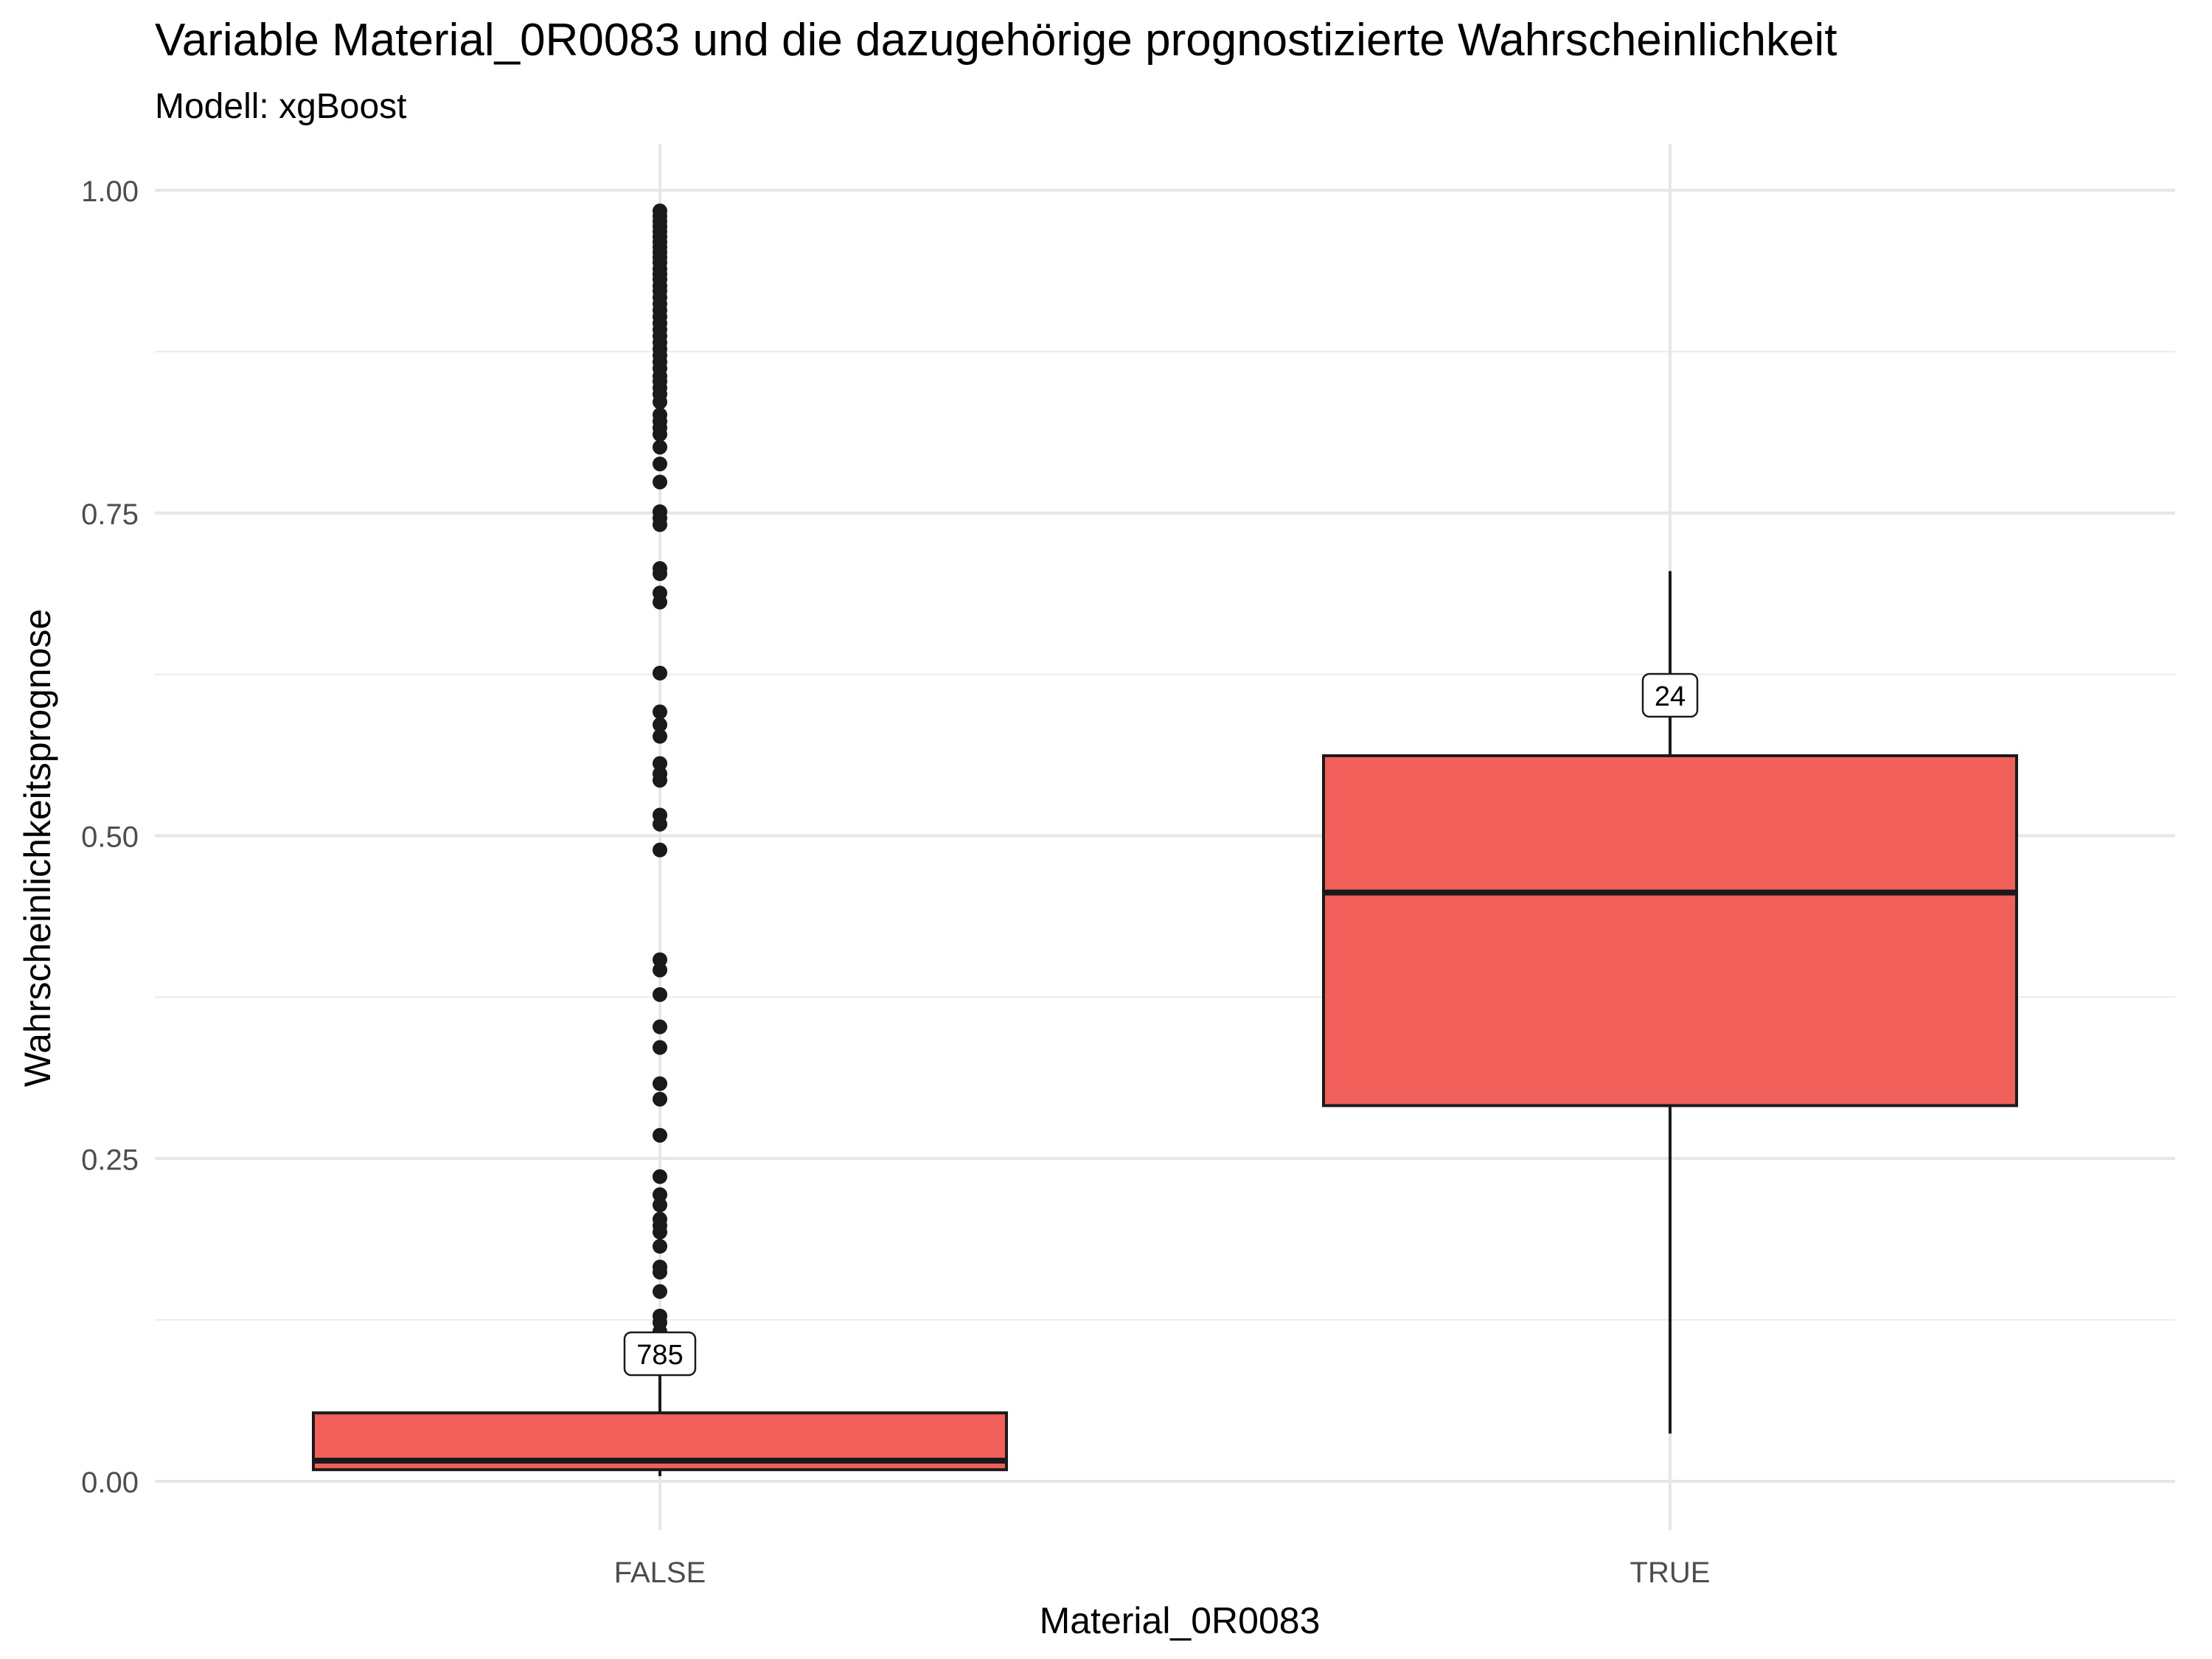 The width and height of the screenshot is (2212, 1659). Describe the element at coordinates (281, 106) in the screenshot. I see `chart-subtitle: Modell: xgBoost` at that location.